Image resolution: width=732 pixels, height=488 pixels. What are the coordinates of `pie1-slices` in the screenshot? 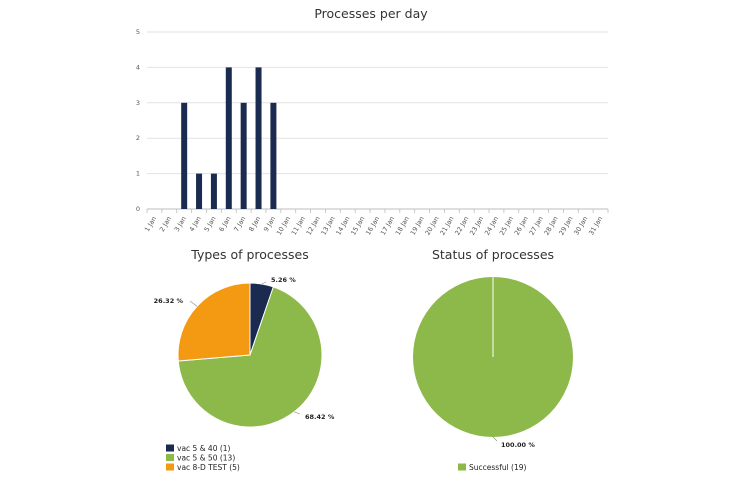 It's located at (250, 355).